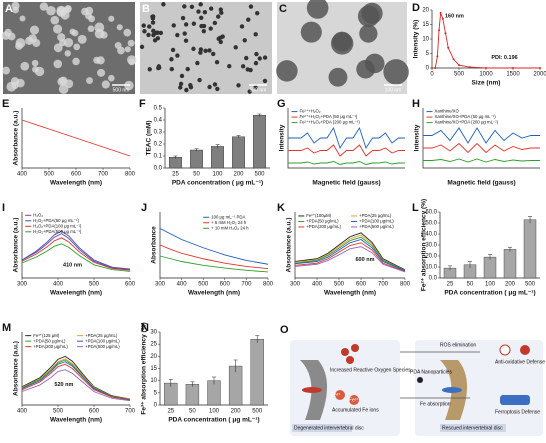 The height and width of the screenshot is (443, 546). What do you see at coordinates (144, 368) in the screenshot?
I see `y-axis-label: Fe³⁺ absorption efficiency (%)` at bounding box center [144, 368].